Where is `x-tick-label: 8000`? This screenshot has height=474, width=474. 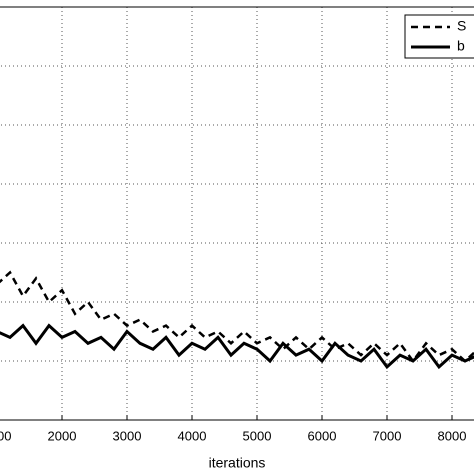
x-tick-label: 8000 is located at coordinates (452, 435).